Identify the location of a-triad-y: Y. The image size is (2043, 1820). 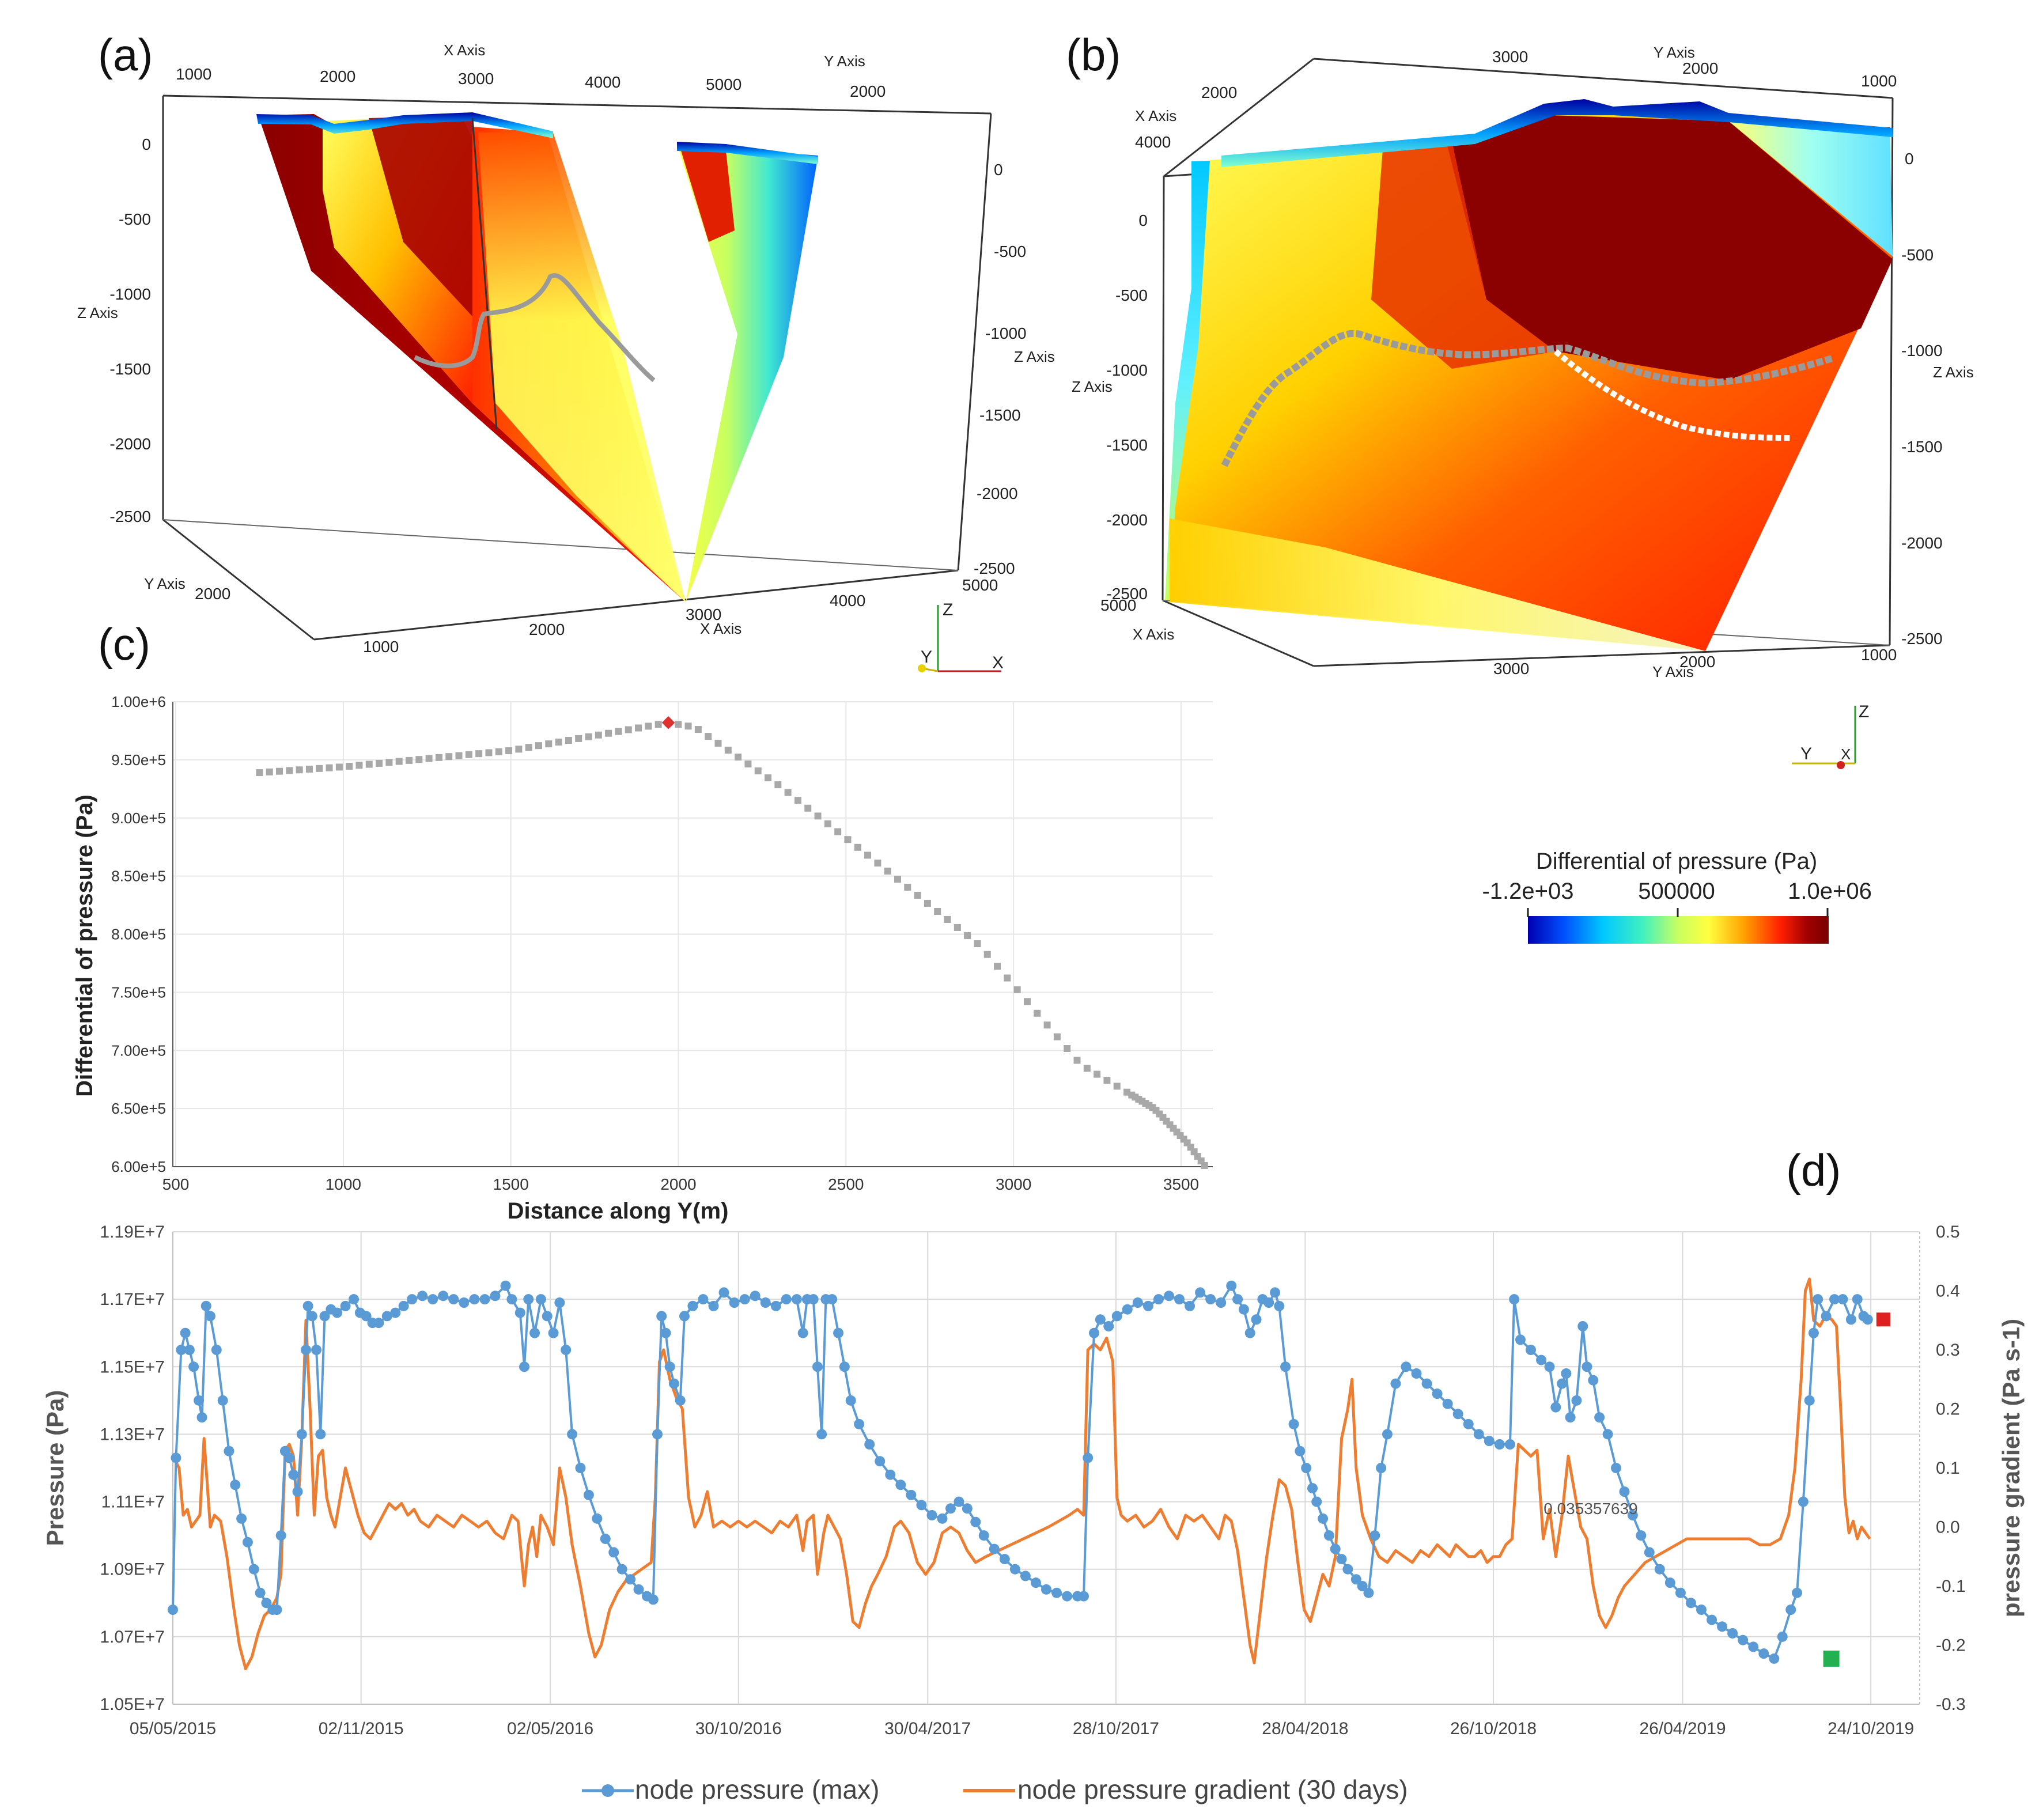
(926, 658).